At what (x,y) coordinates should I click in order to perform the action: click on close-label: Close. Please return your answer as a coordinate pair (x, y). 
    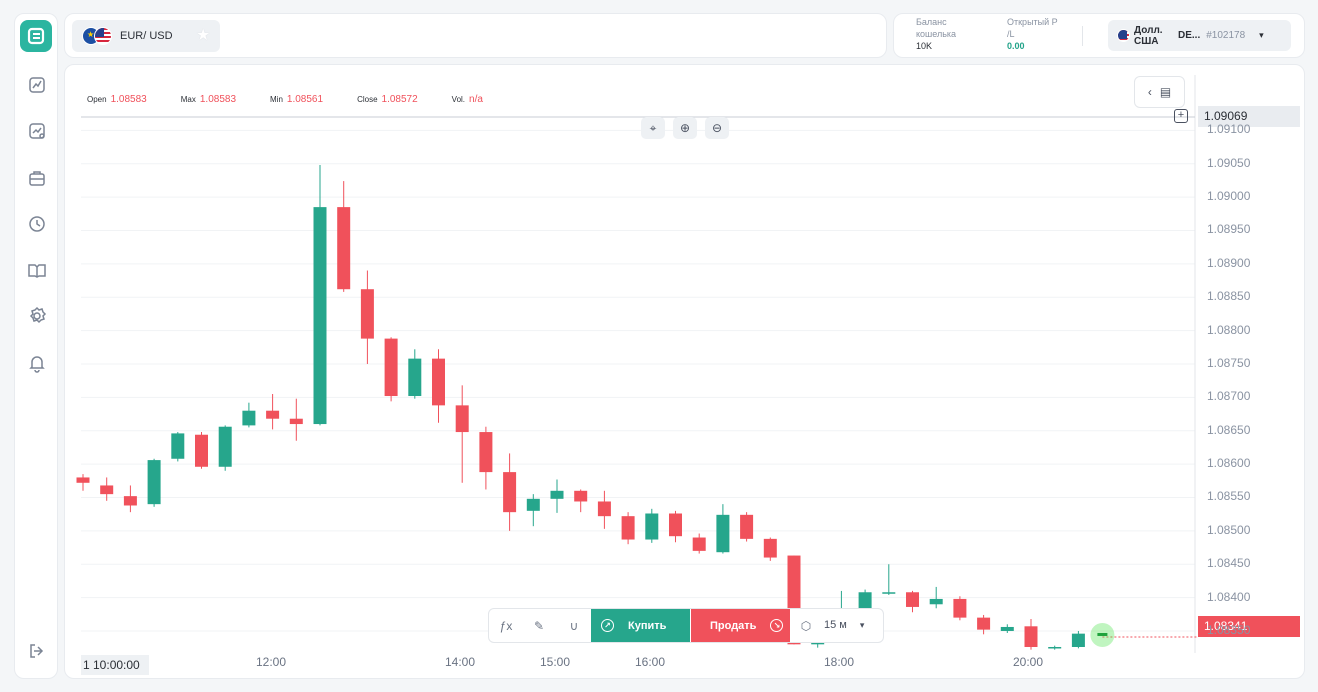
    Looking at the image, I should click on (367, 99).